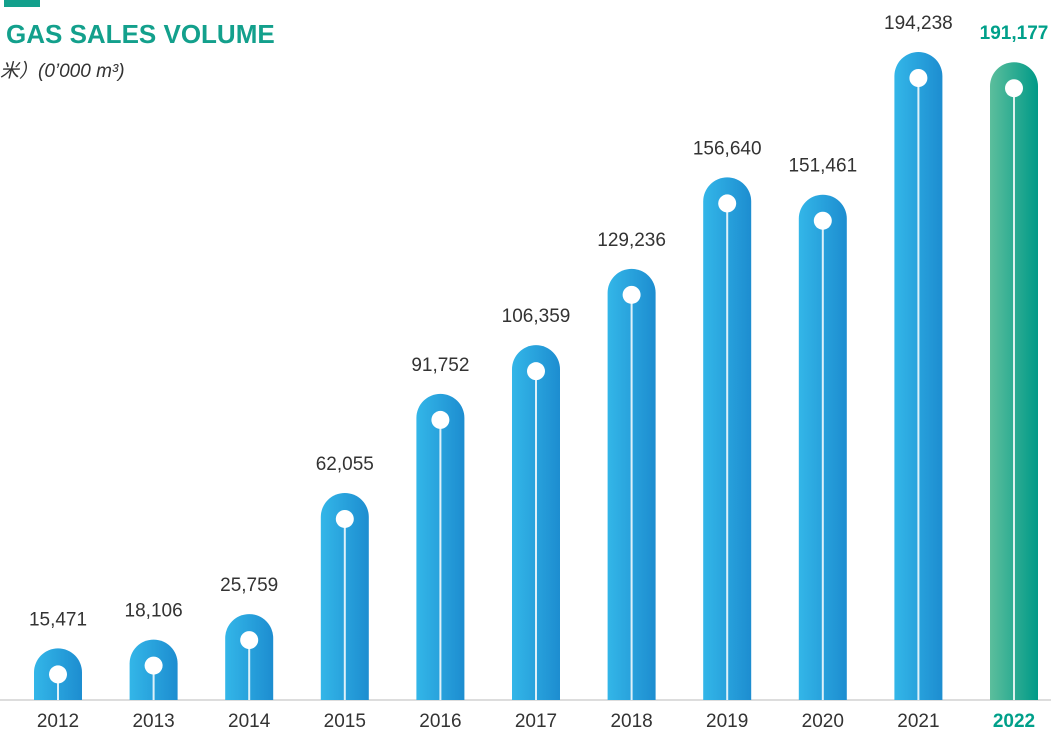 The image size is (1051, 732). I want to click on x-tick-label: 2020, so click(823, 721).